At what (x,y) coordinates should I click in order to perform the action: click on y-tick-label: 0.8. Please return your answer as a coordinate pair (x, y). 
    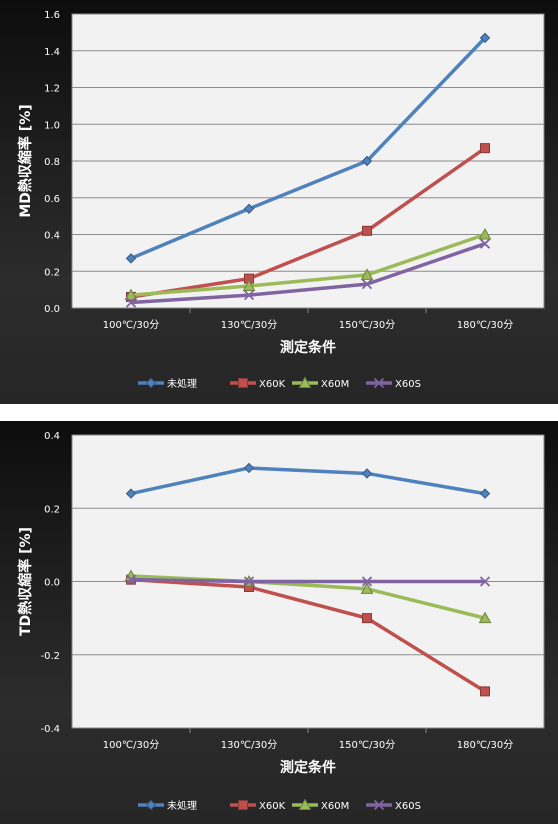
    Looking at the image, I should click on (52, 162).